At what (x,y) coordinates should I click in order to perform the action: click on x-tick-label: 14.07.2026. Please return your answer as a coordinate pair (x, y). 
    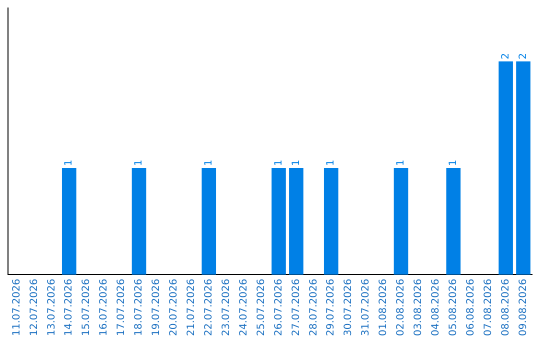
    Looking at the image, I should click on (69, 307).